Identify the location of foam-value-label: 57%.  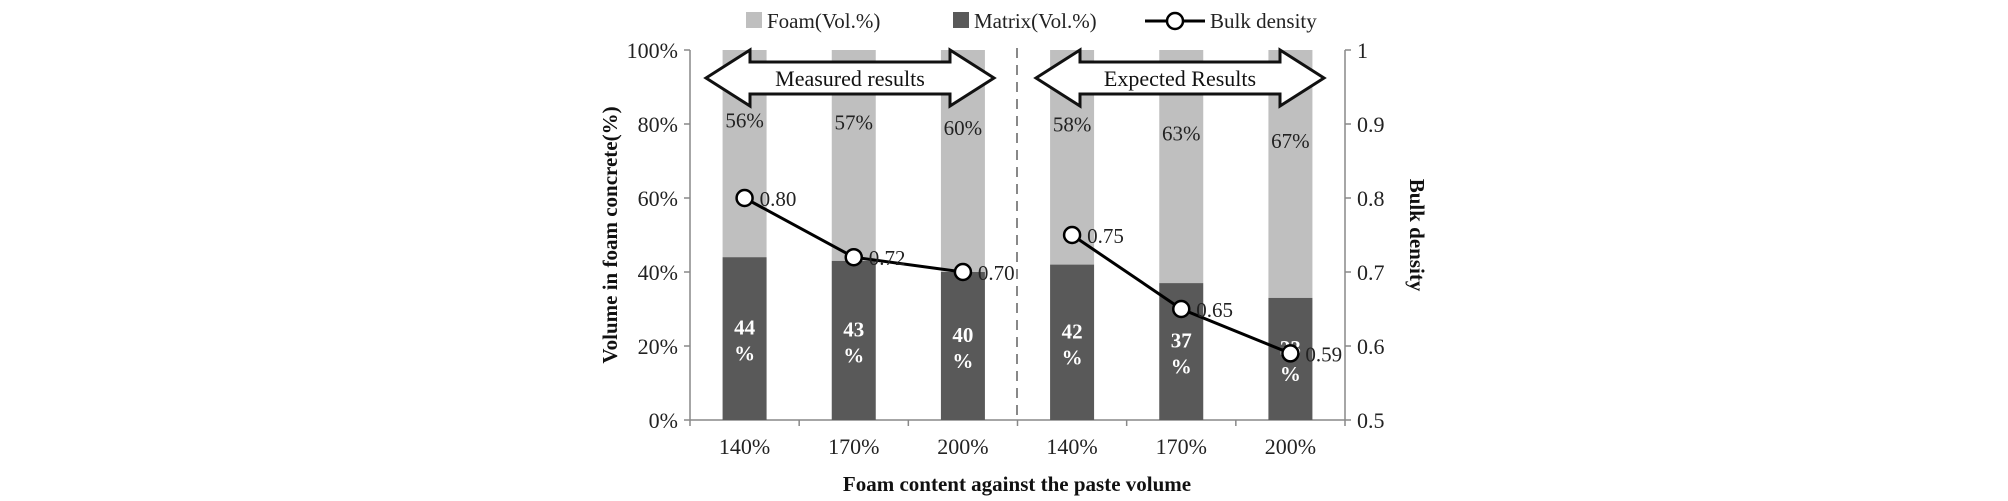
(854, 122).